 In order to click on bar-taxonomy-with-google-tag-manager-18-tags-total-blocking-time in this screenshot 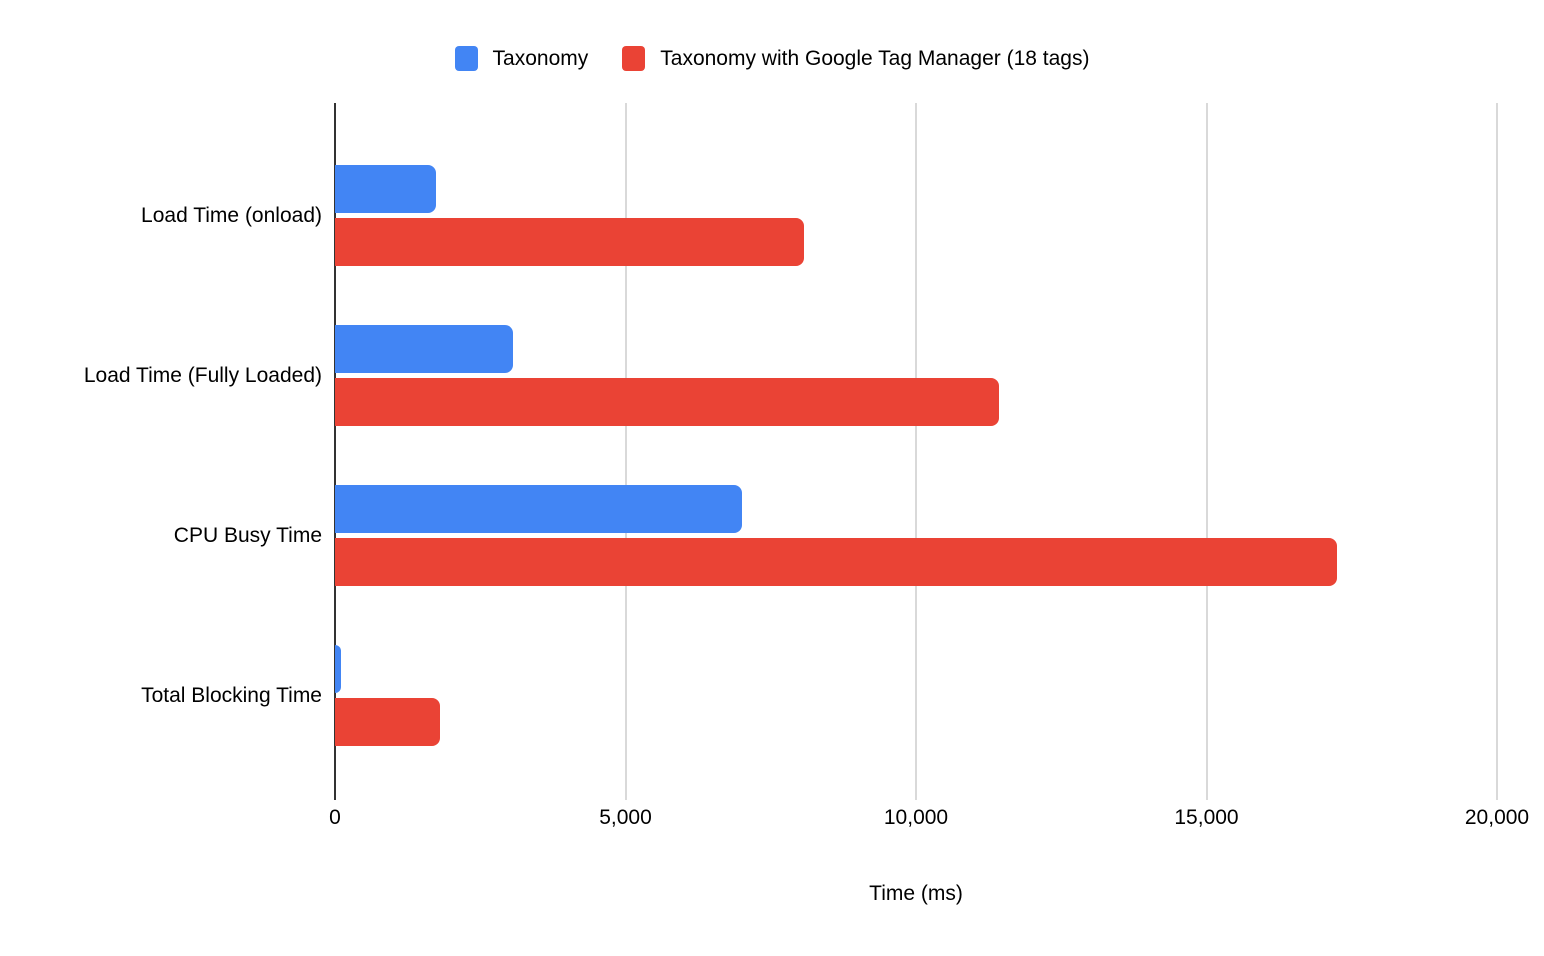, I will do `click(387, 722)`.